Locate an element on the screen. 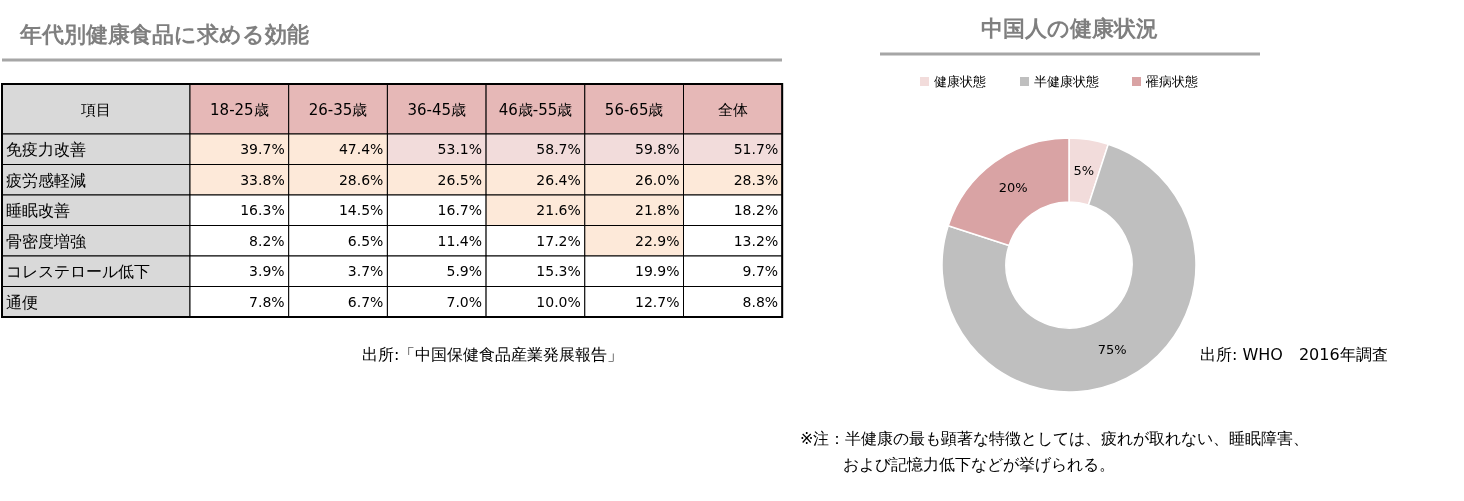 Image resolution: width=1464 pixels, height=501 pixels. data-label: 11.4% is located at coordinates (460, 240).